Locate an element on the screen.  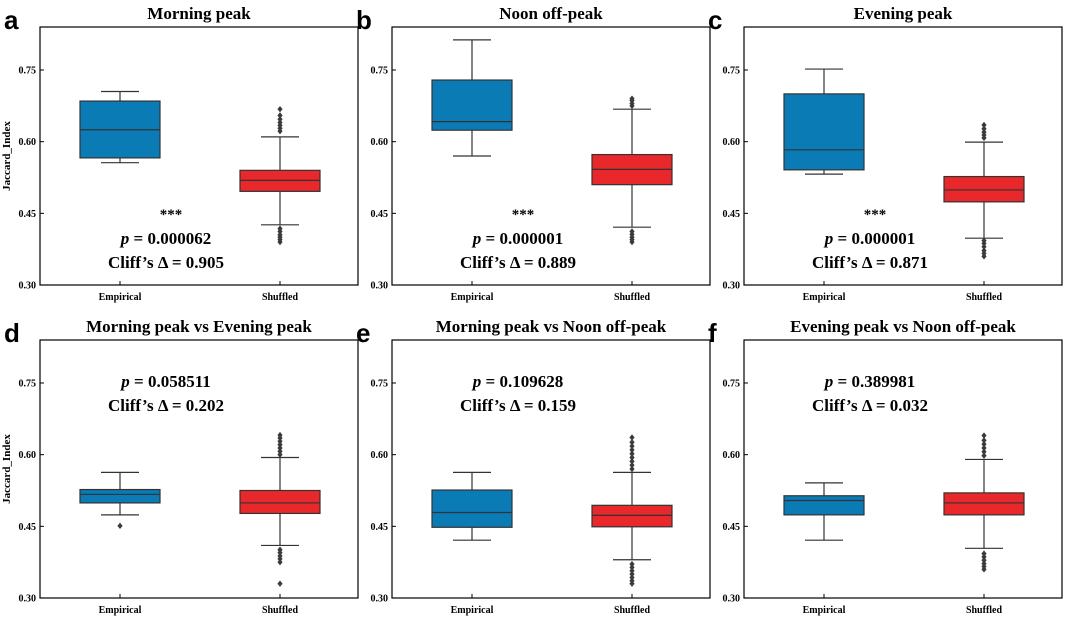
panel-letter: e is located at coordinates (363, 333).